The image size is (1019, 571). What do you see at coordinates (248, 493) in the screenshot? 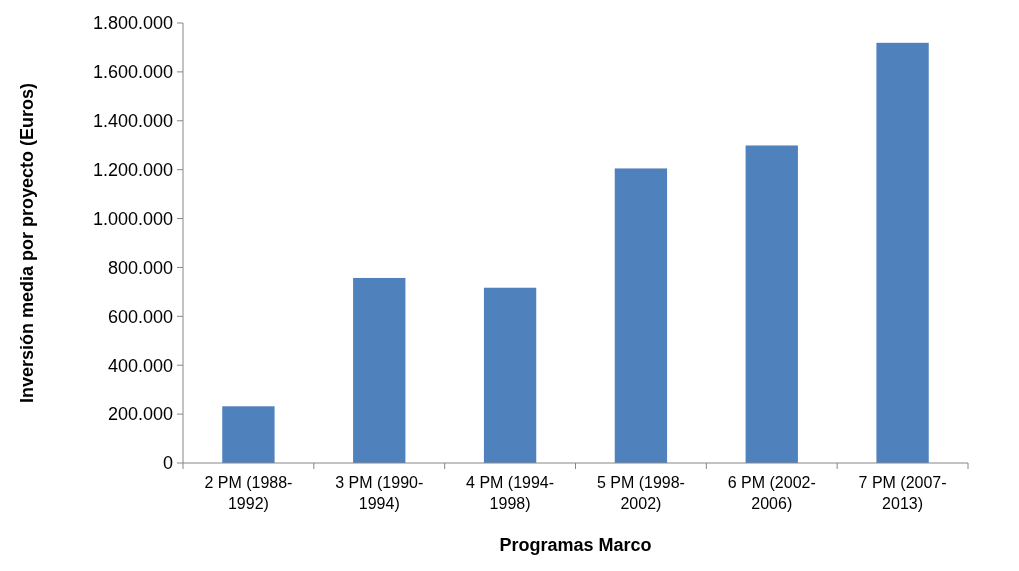
I see `x-tick-label: 2 PM (1988-1992)` at bounding box center [248, 493].